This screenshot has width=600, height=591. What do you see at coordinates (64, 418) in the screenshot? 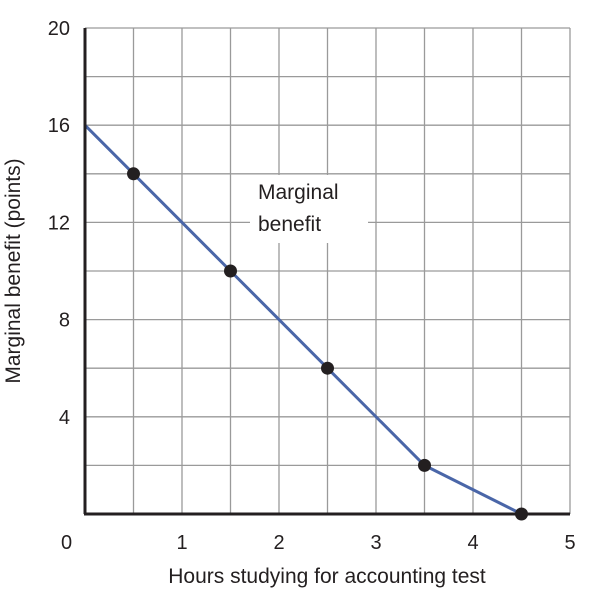
I see `y-tick-label: 4` at bounding box center [64, 418].